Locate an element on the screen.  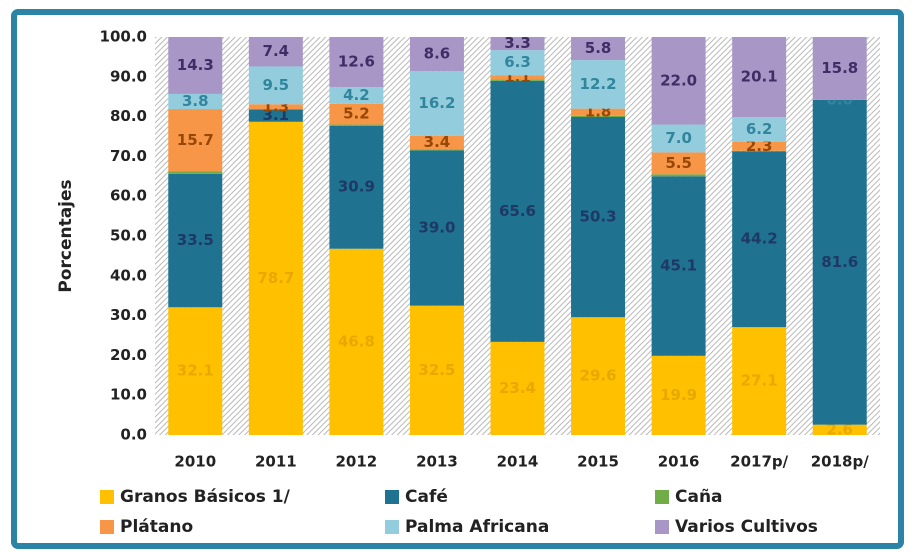
data-label: 20.1 is located at coordinates (759, 76).